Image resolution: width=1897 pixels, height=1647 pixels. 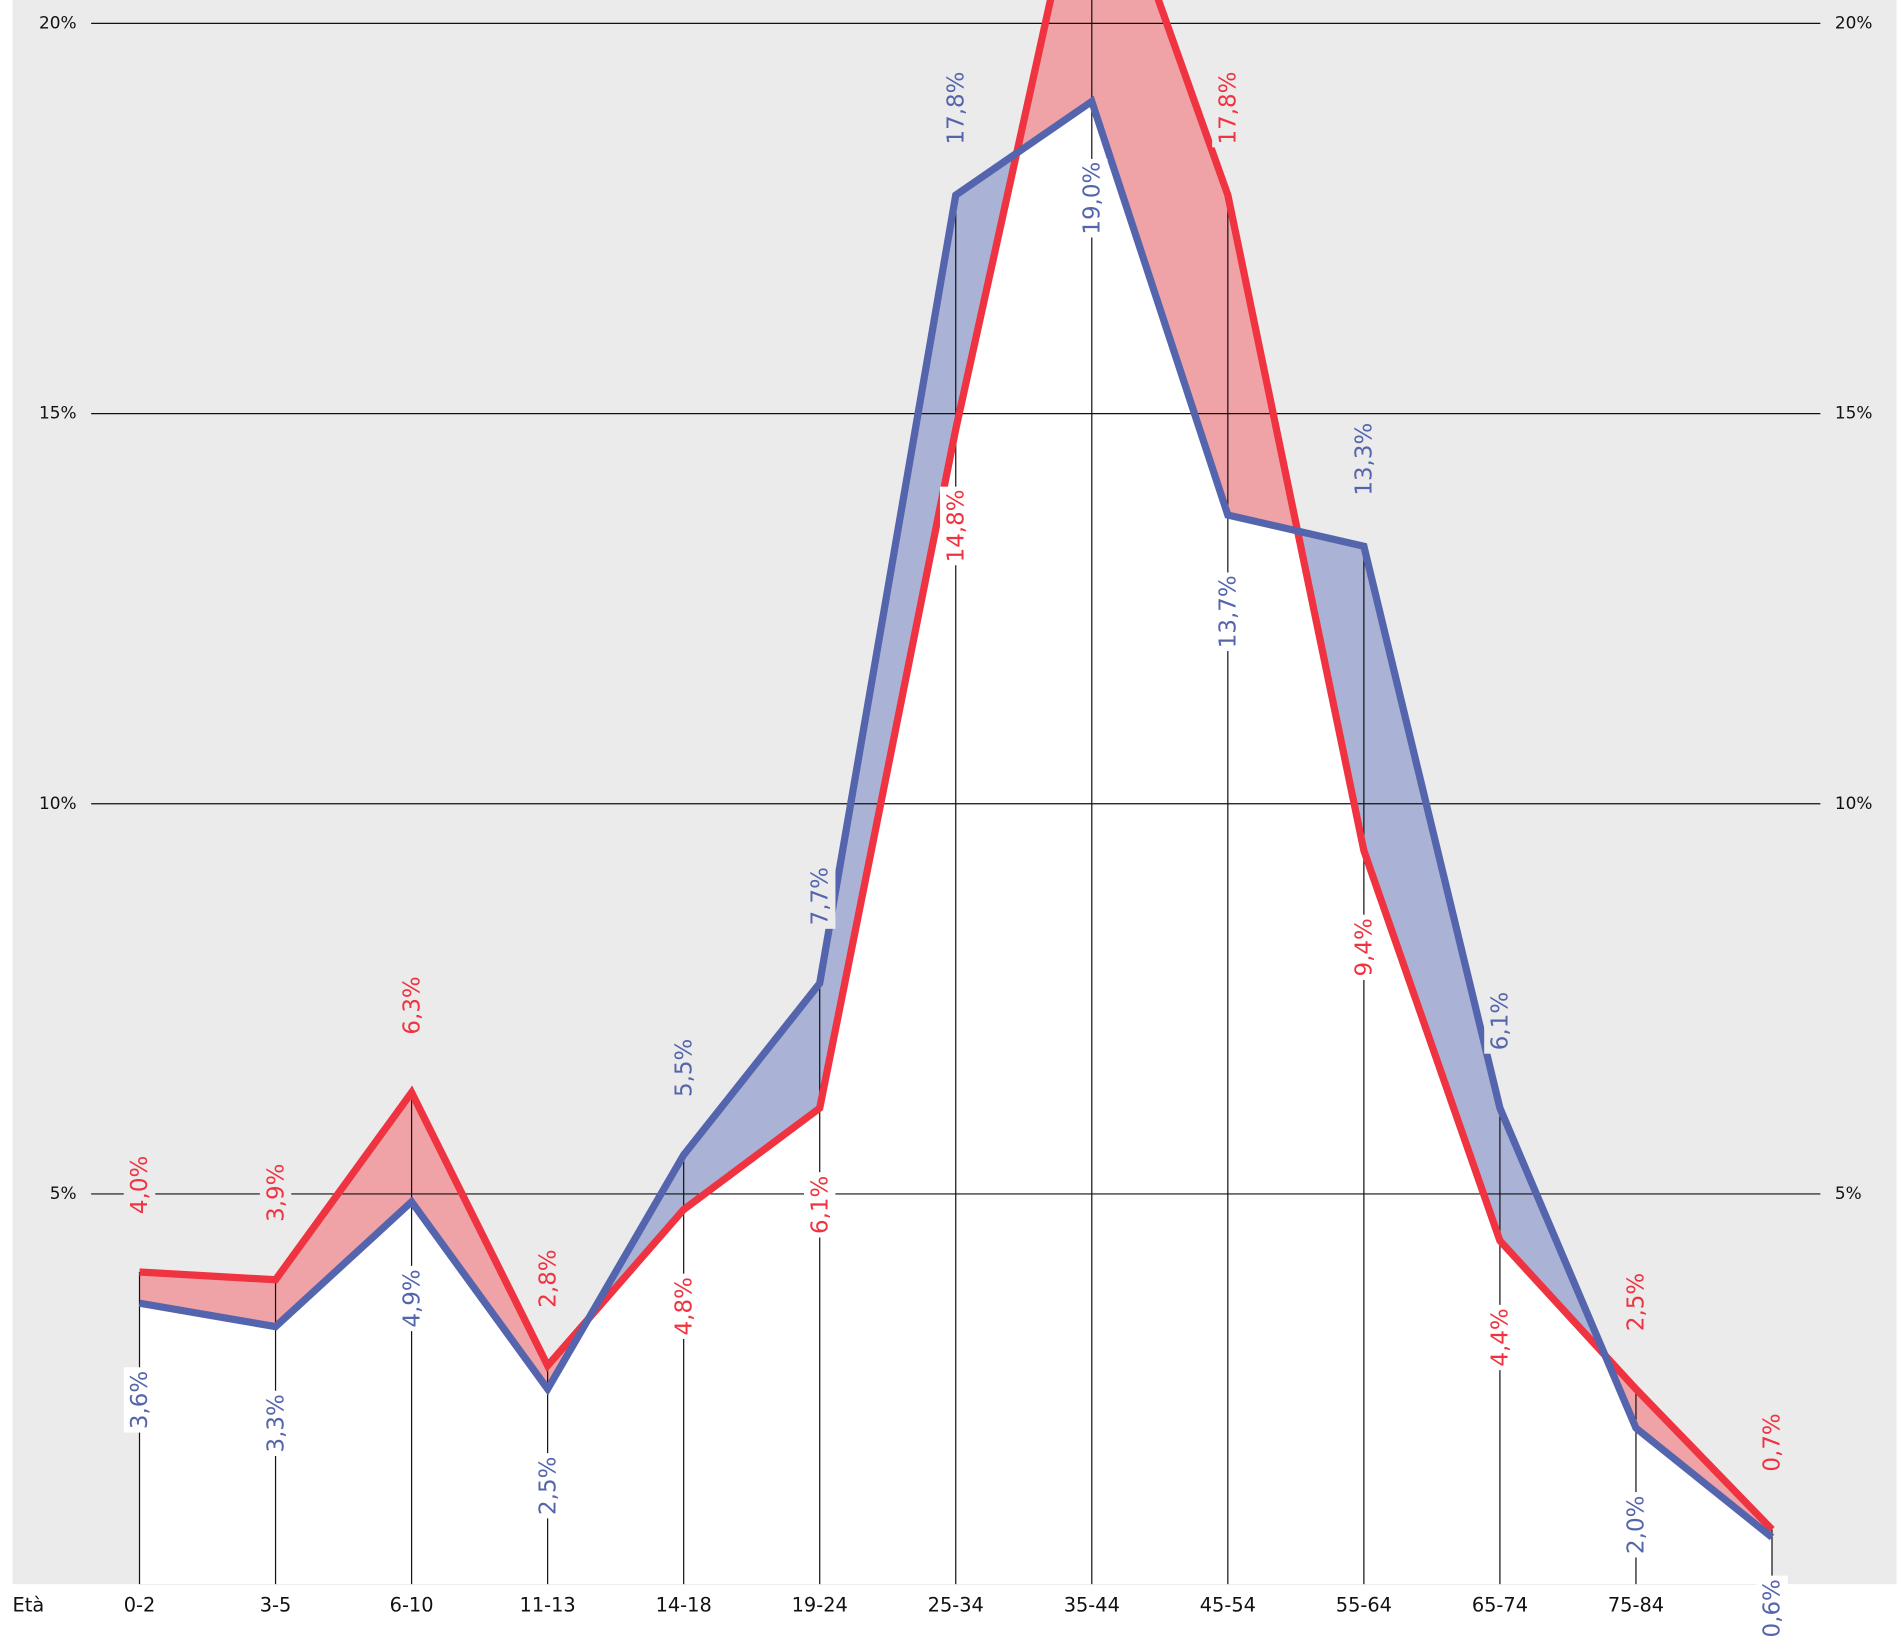 I want to click on value-label-group: 4,0%, so click(x=139, y=1185).